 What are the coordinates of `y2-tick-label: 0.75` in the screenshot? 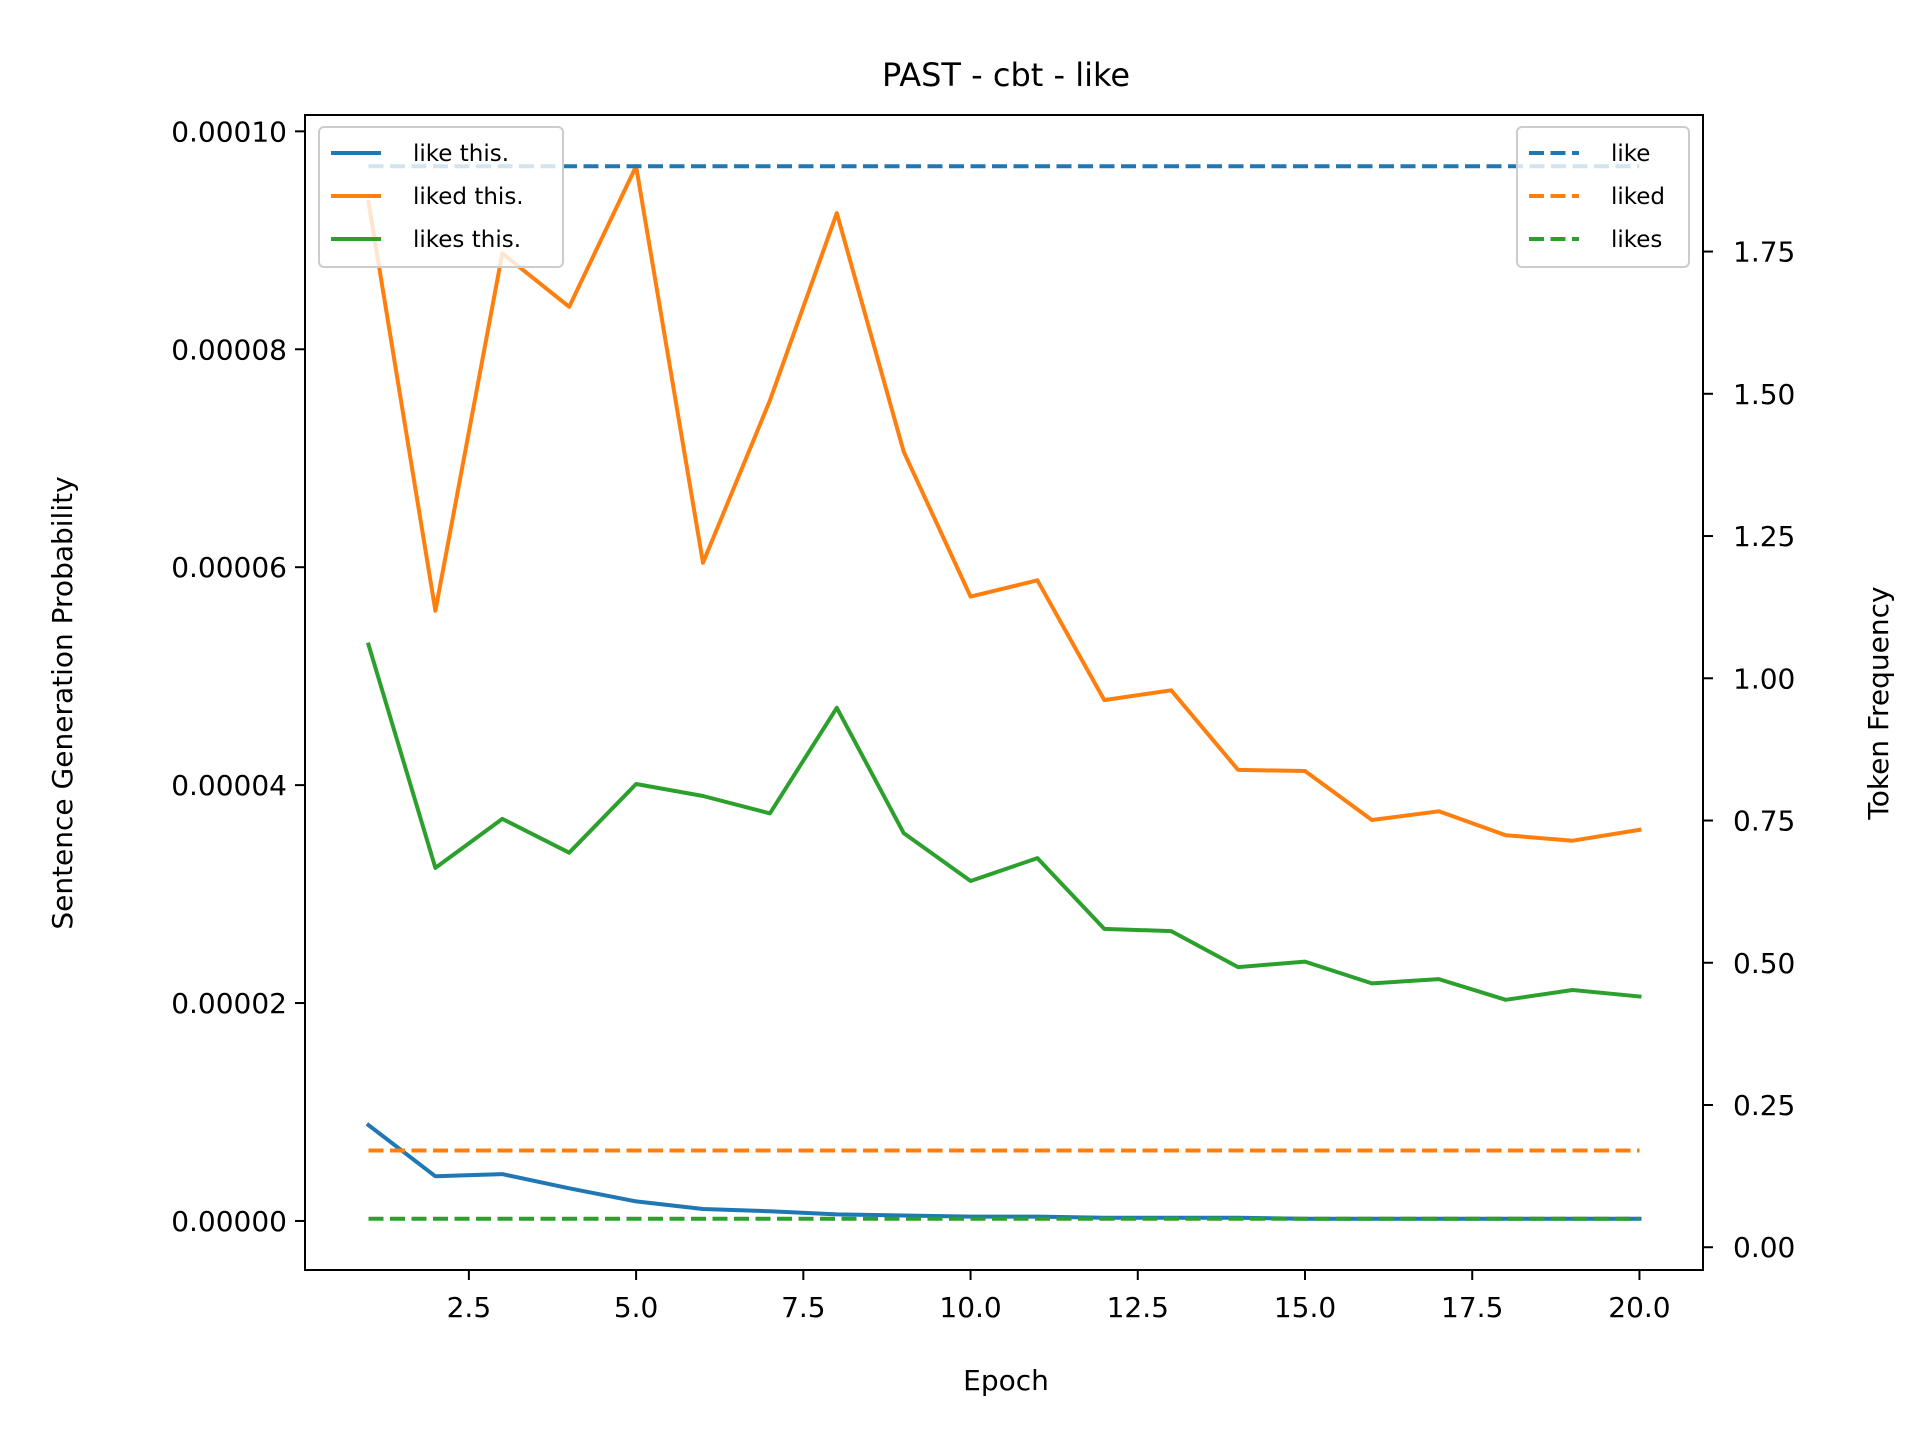 It's located at (1764, 821).